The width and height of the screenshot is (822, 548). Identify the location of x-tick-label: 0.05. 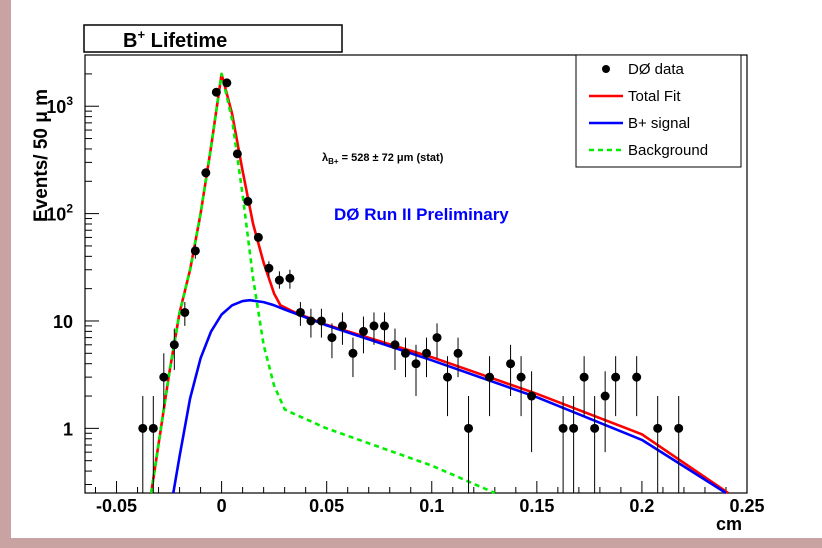
(326, 506).